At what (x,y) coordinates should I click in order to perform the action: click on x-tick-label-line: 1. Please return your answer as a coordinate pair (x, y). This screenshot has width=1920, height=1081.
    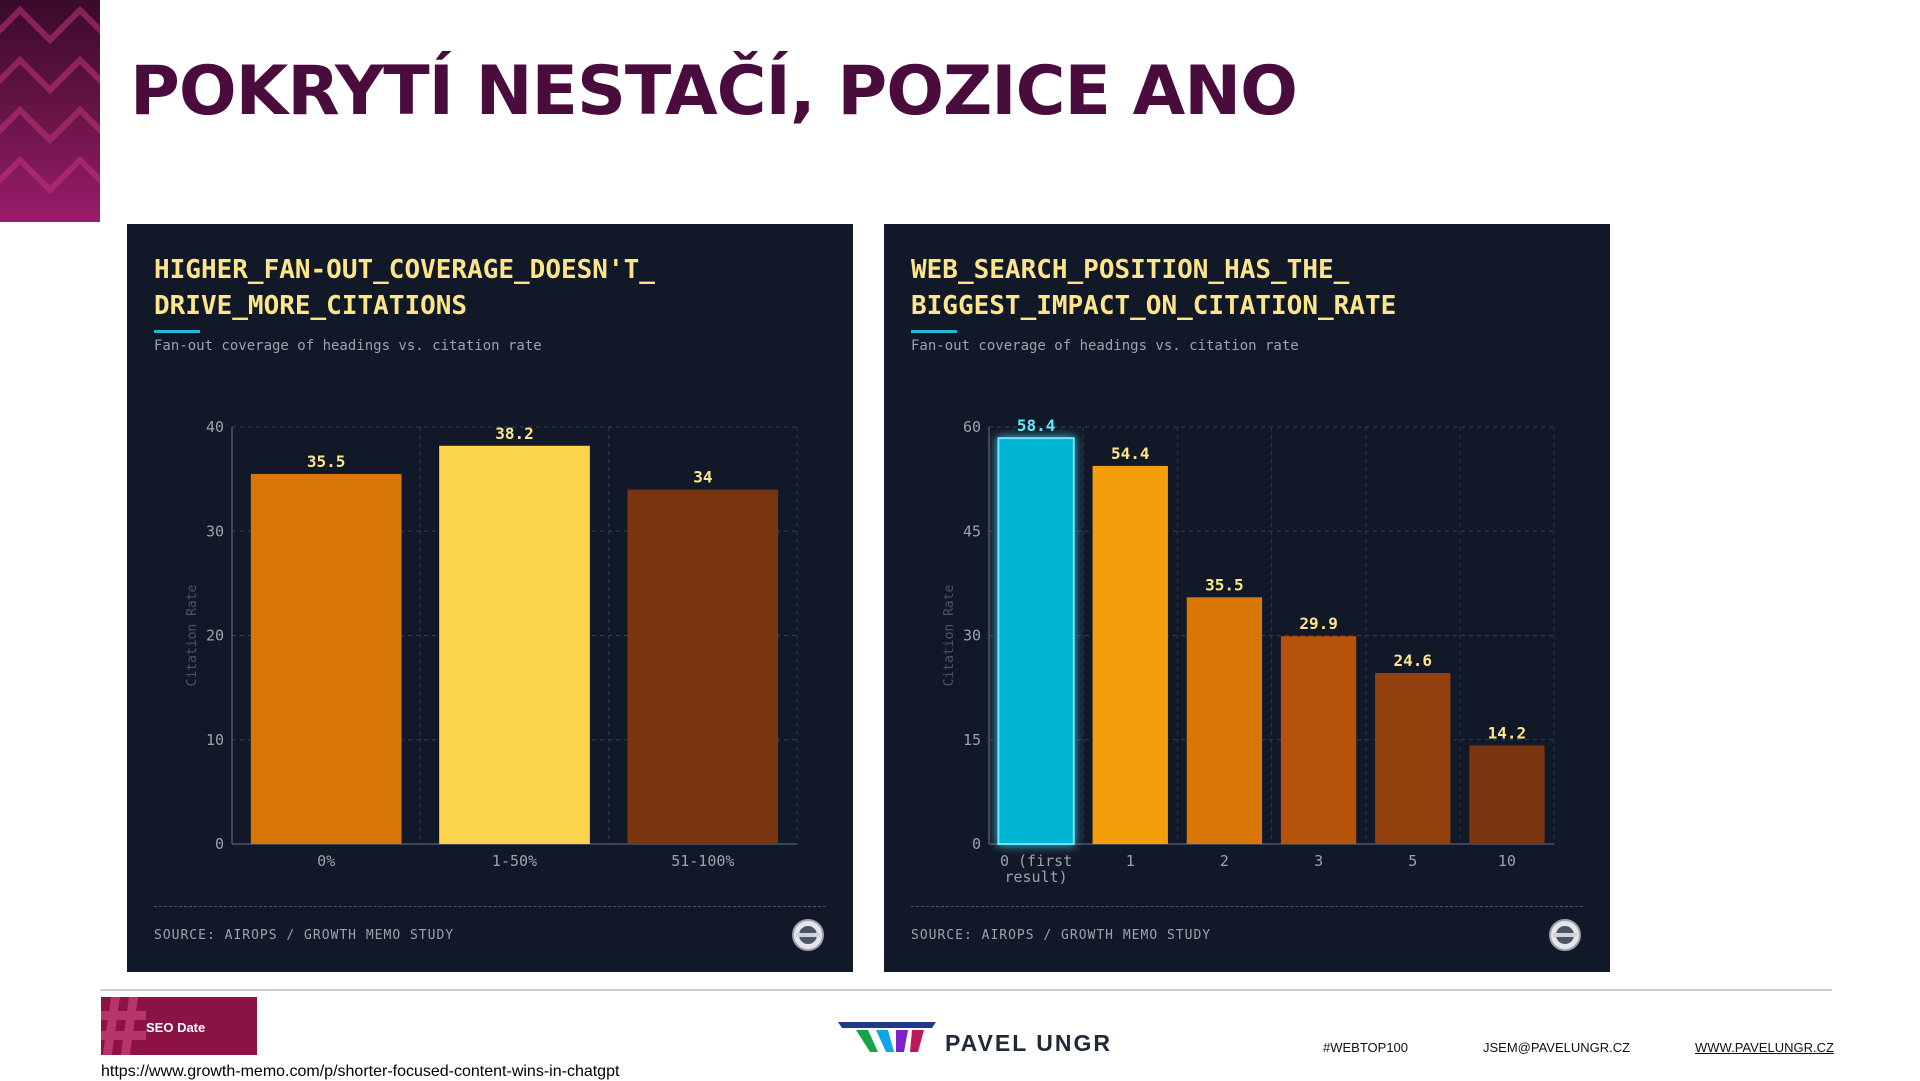
    Looking at the image, I should click on (1130, 861).